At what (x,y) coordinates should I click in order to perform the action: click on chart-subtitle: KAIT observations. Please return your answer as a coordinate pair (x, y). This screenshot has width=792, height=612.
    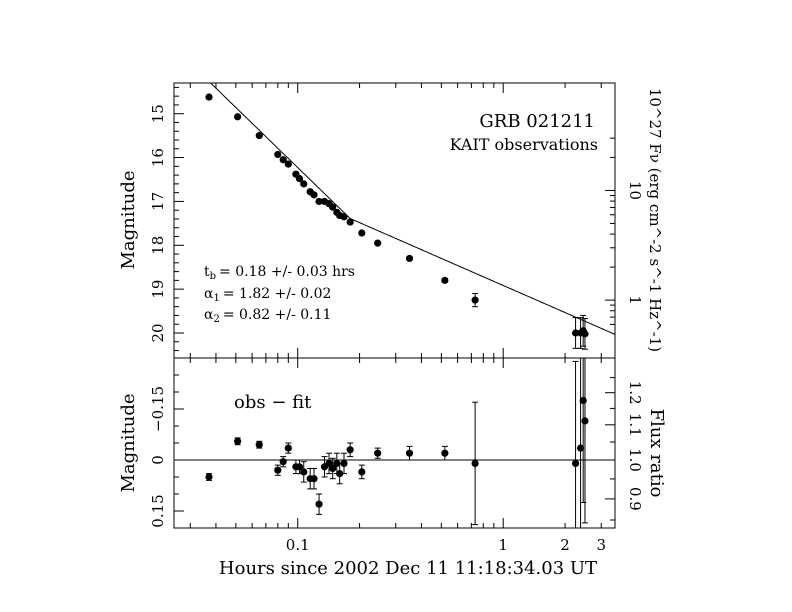
    Looking at the image, I should click on (524, 144).